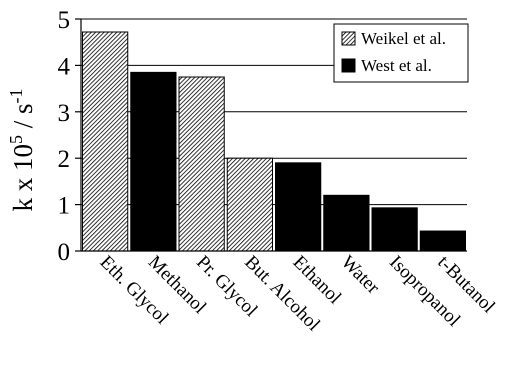 The height and width of the screenshot is (383, 511). What do you see at coordinates (64, 159) in the screenshot?
I see `y-tick-label: 2` at bounding box center [64, 159].